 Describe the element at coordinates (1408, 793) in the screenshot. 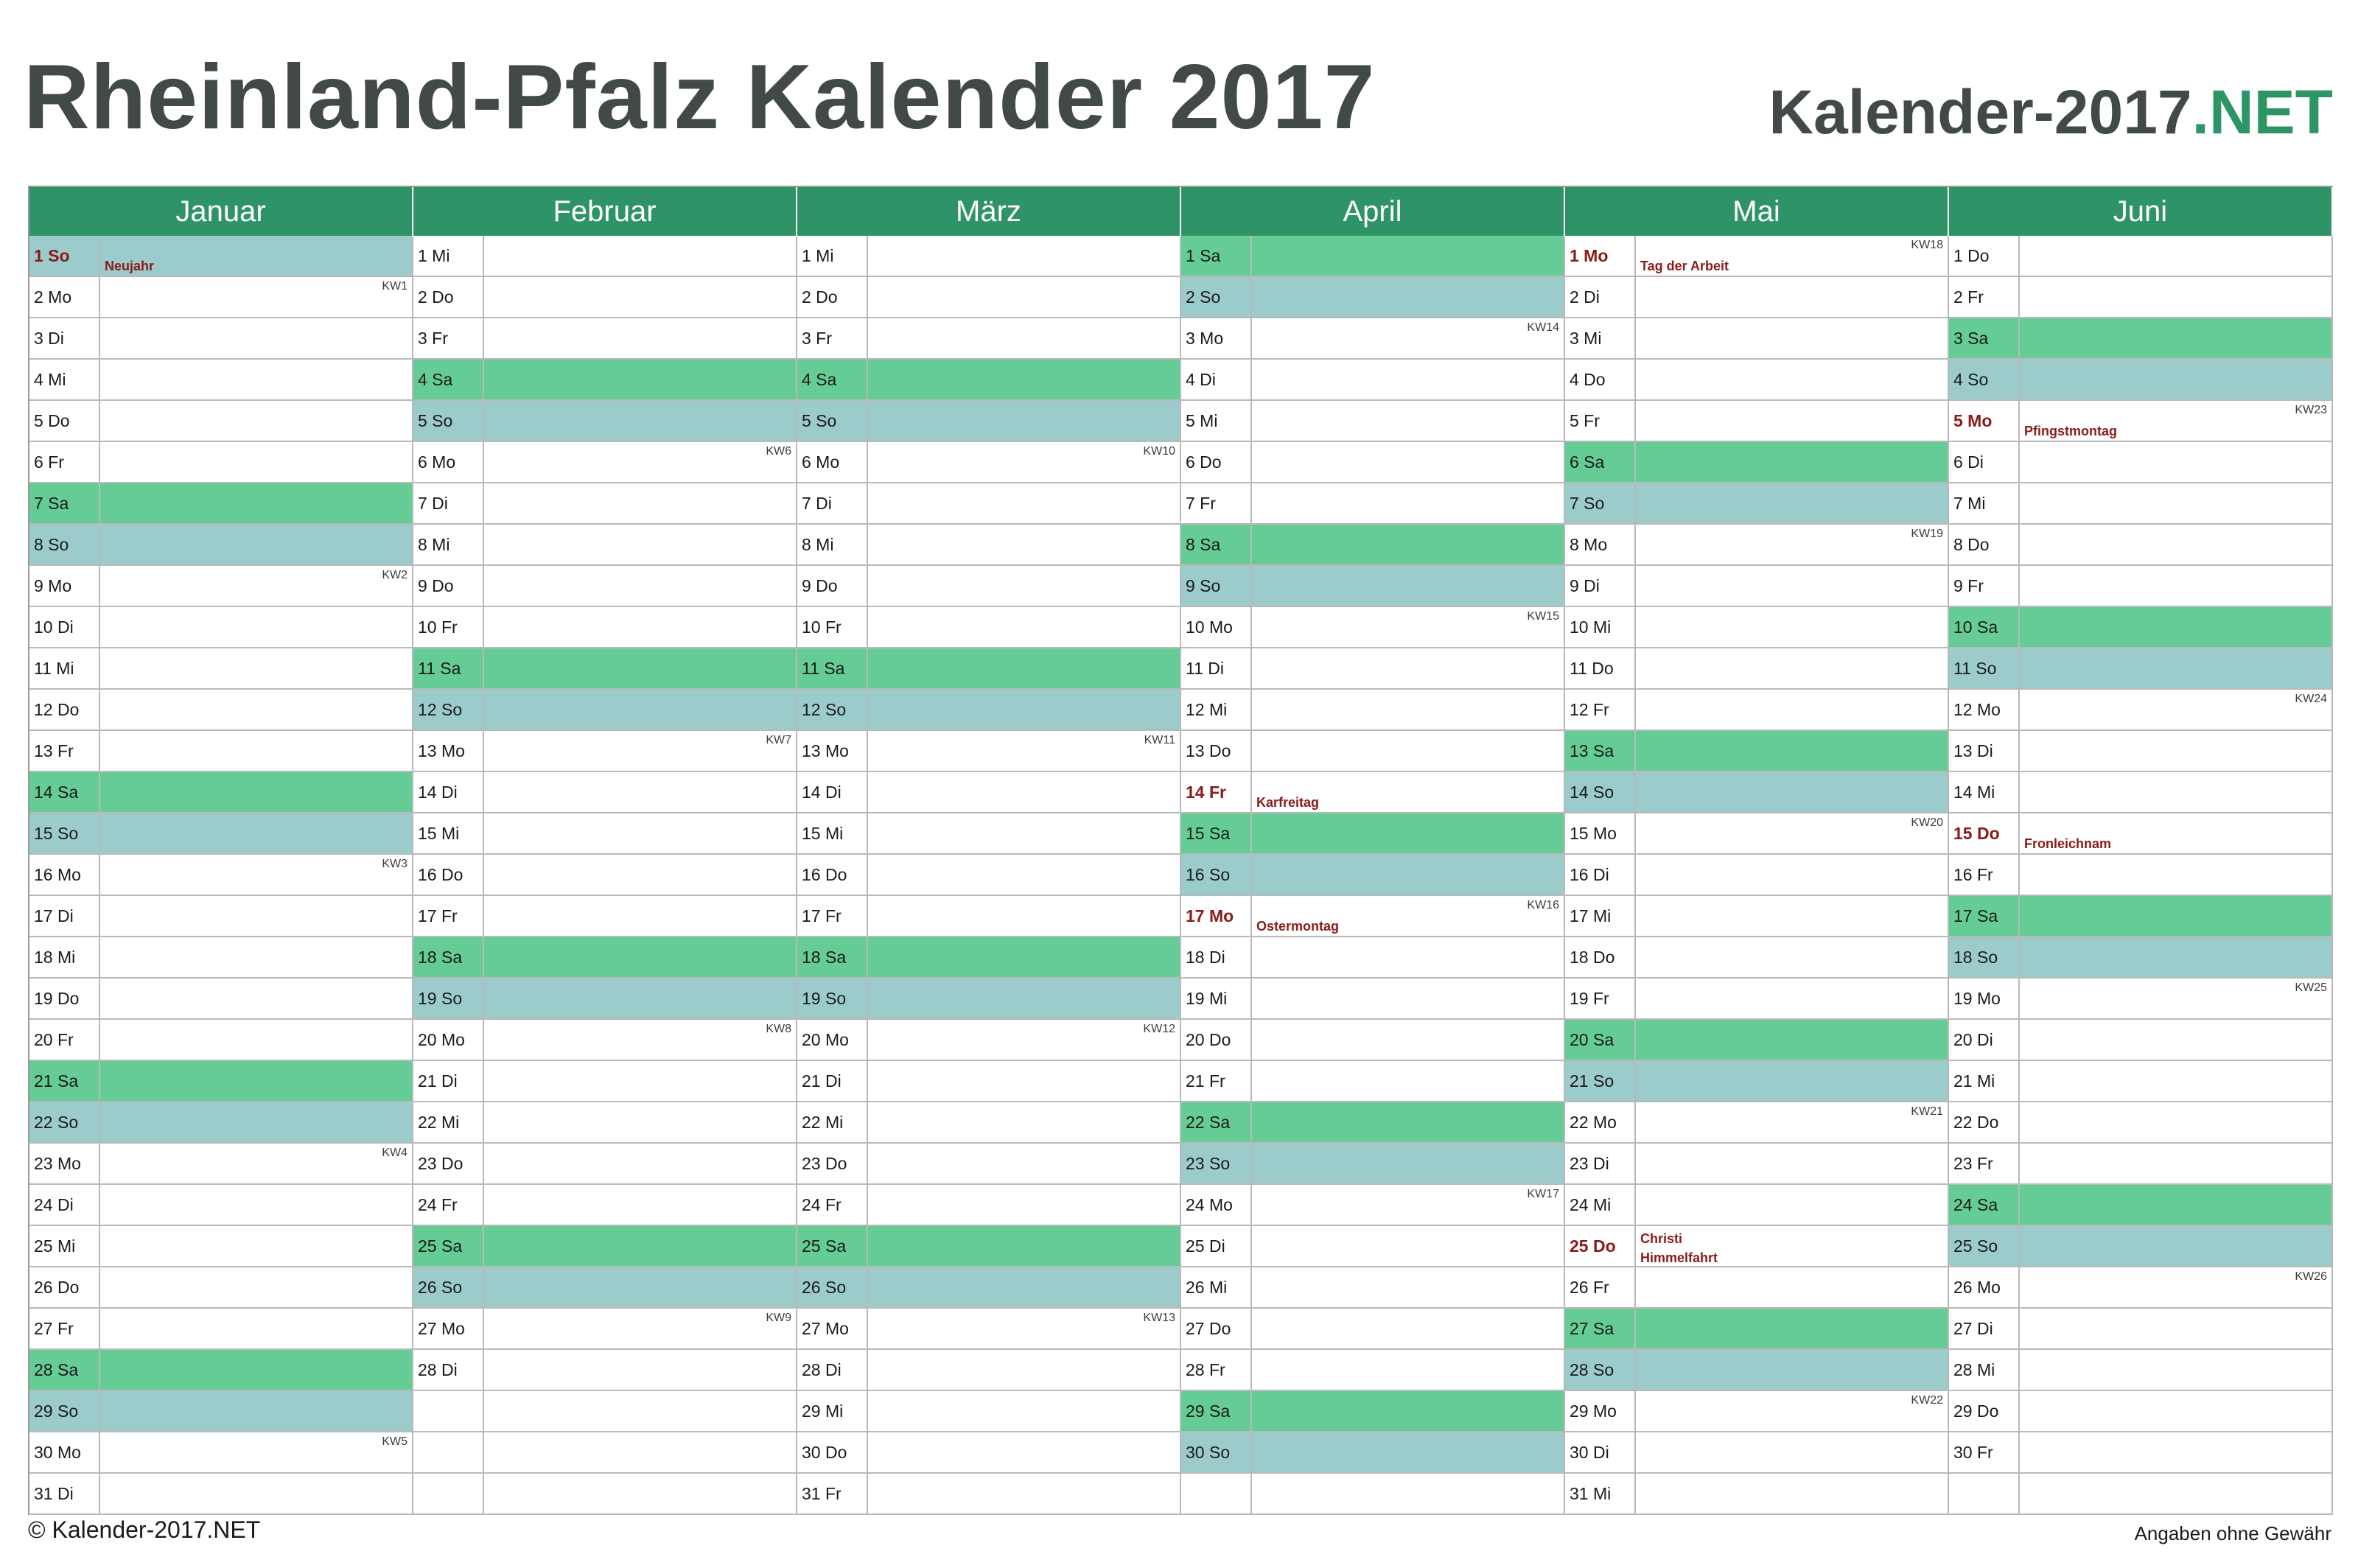

I see `entry-cell: Karfreitag` at that location.